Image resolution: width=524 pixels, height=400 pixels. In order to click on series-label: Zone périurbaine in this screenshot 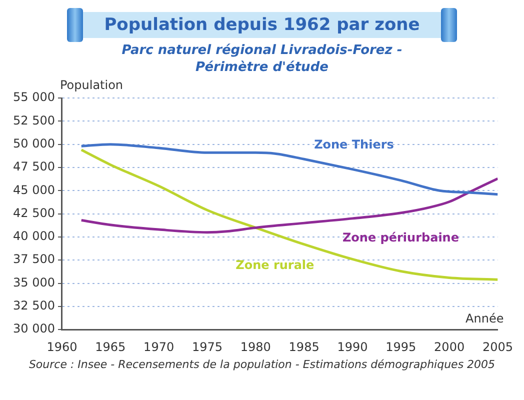, I will do `click(400, 237)`.